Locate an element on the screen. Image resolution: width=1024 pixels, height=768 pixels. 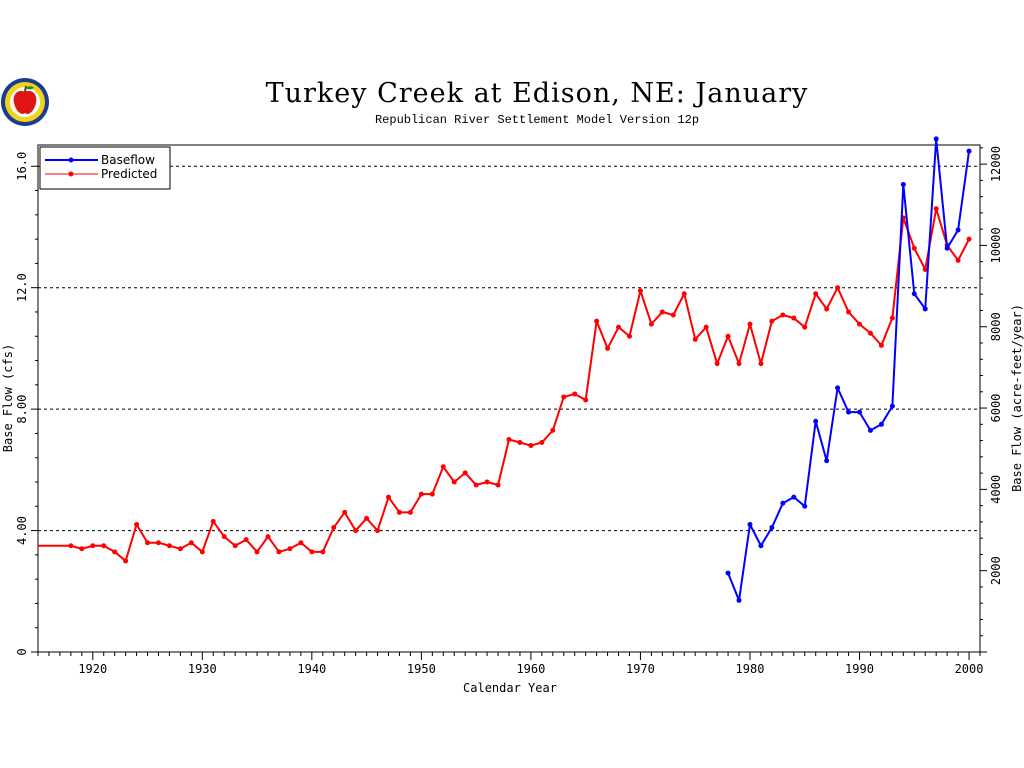
legend: Baseflow Predicted is located at coordinates (105, 168).